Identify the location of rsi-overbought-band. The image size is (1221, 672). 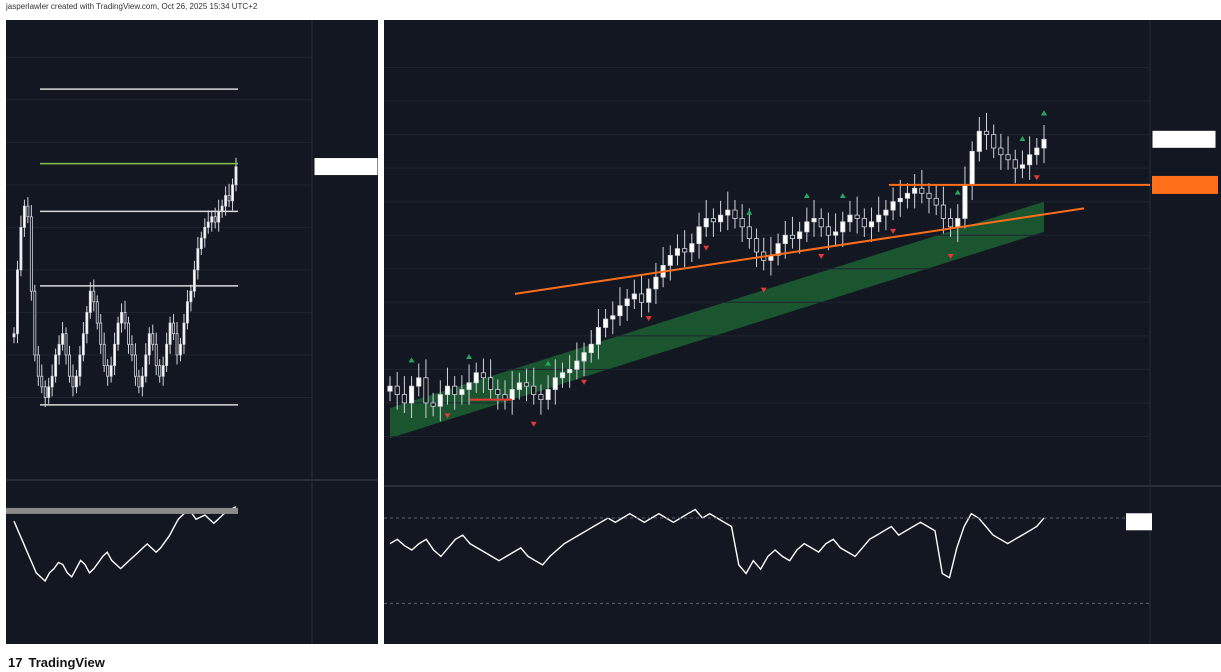
(122, 510).